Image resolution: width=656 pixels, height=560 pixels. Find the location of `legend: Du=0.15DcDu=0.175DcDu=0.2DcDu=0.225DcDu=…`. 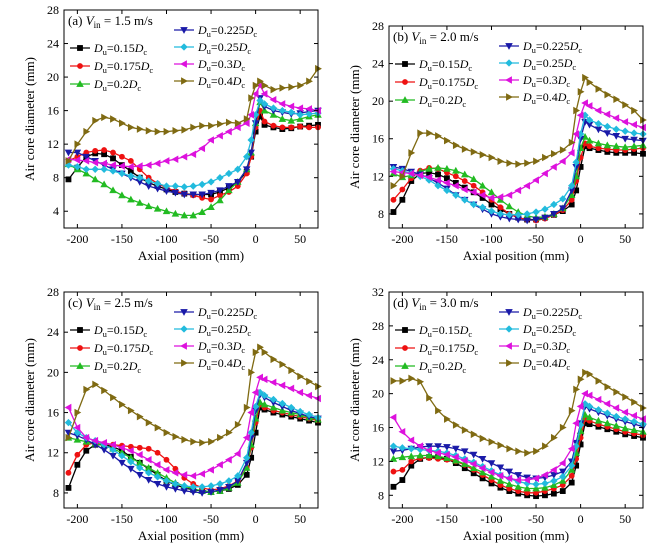

legend: Du=0.15DcDu=0.175DcDu=0.2DcDu=0.225DcDu=… is located at coordinates (488, 340).